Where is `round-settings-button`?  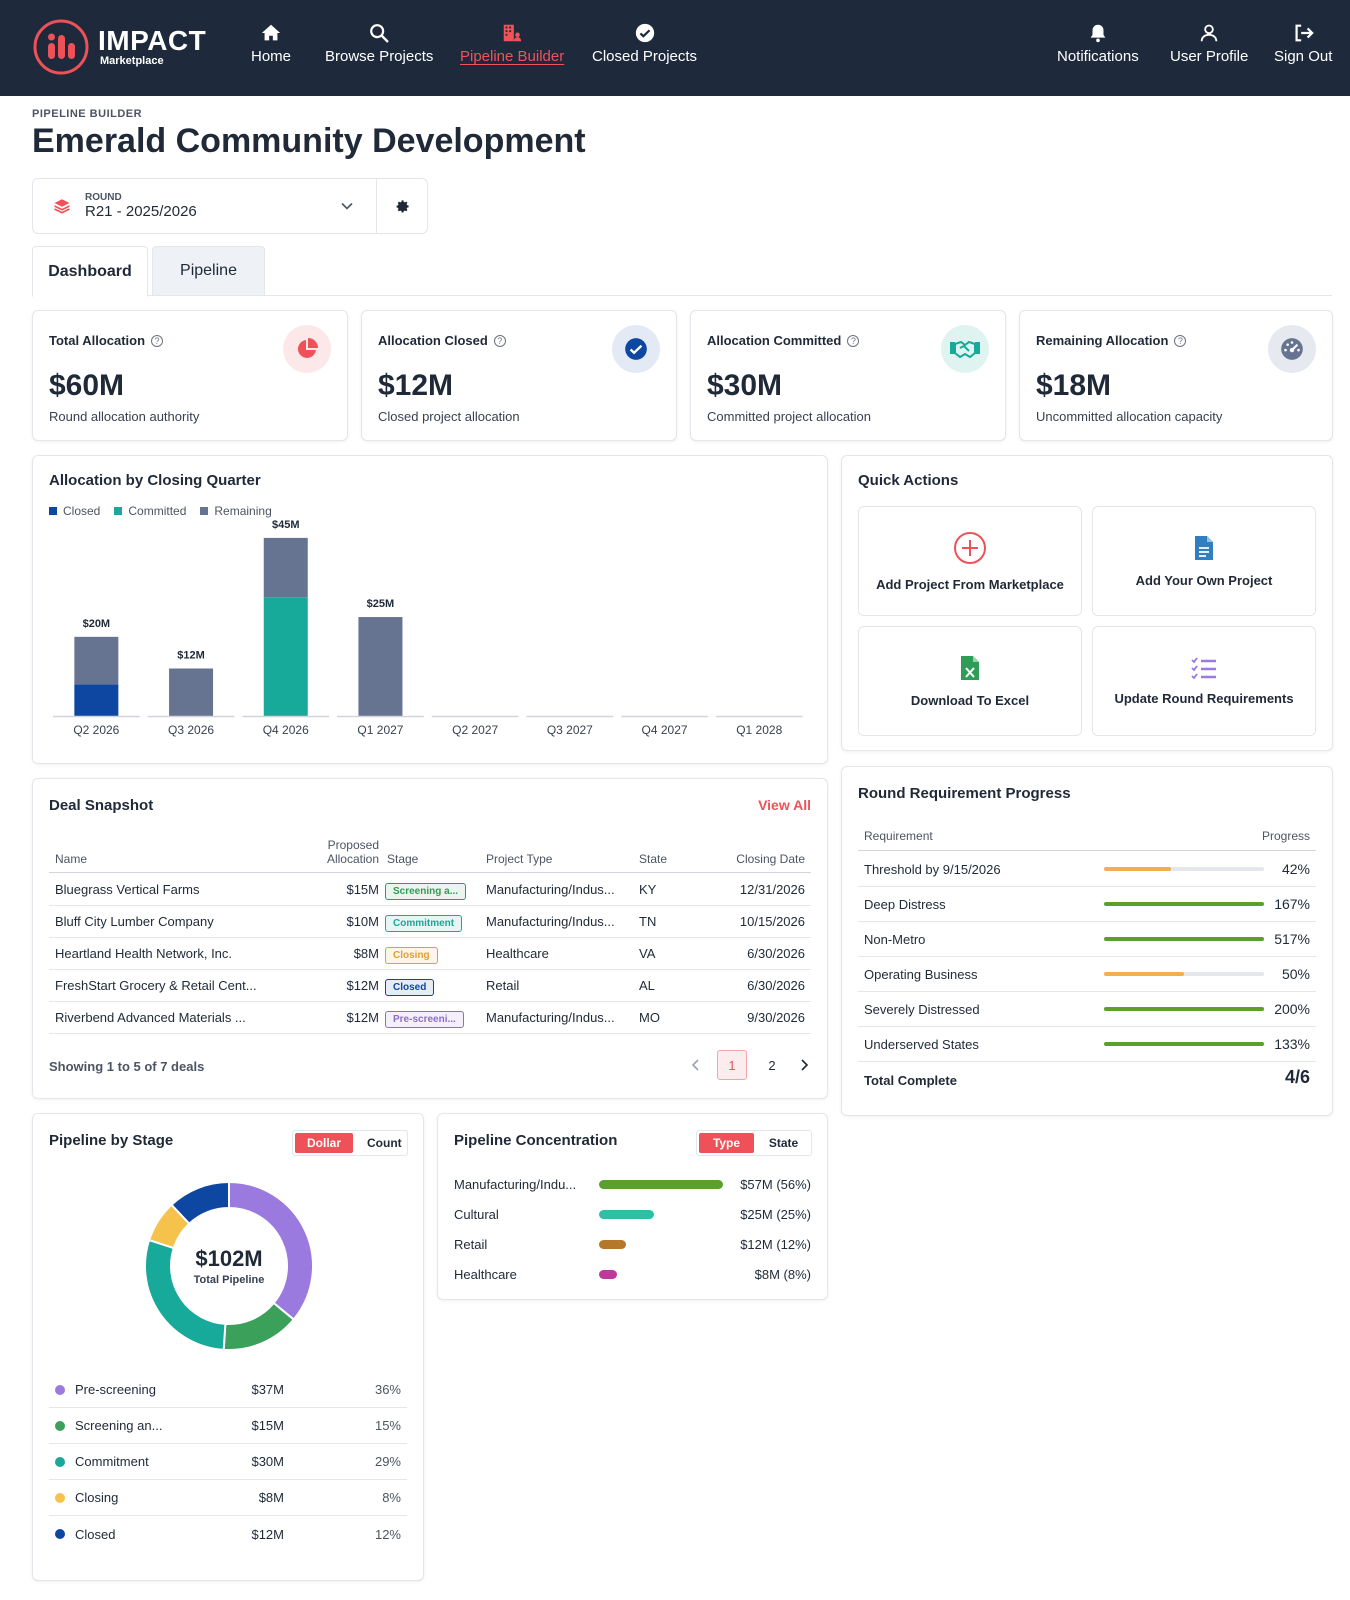
round-settings-button is located at coordinates (402, 206).